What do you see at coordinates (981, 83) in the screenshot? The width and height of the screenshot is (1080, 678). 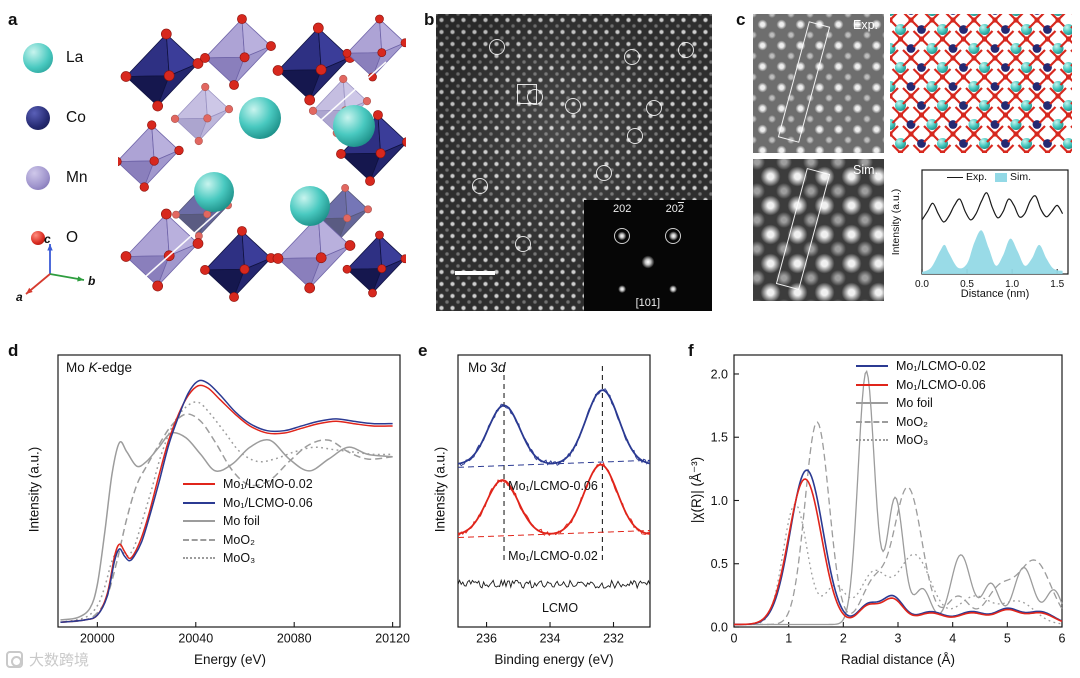 I see `structure-model-image` at bounding box center [981, 83].